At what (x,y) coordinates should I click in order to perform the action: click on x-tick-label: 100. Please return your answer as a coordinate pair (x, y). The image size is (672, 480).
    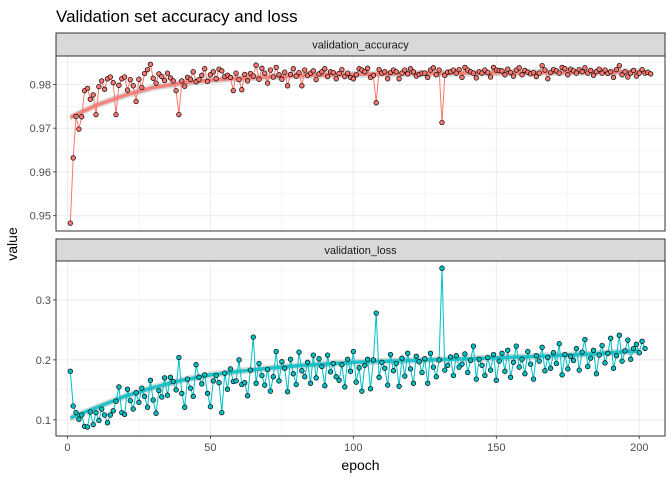
    Looking at the image, I should click on (353, 448).